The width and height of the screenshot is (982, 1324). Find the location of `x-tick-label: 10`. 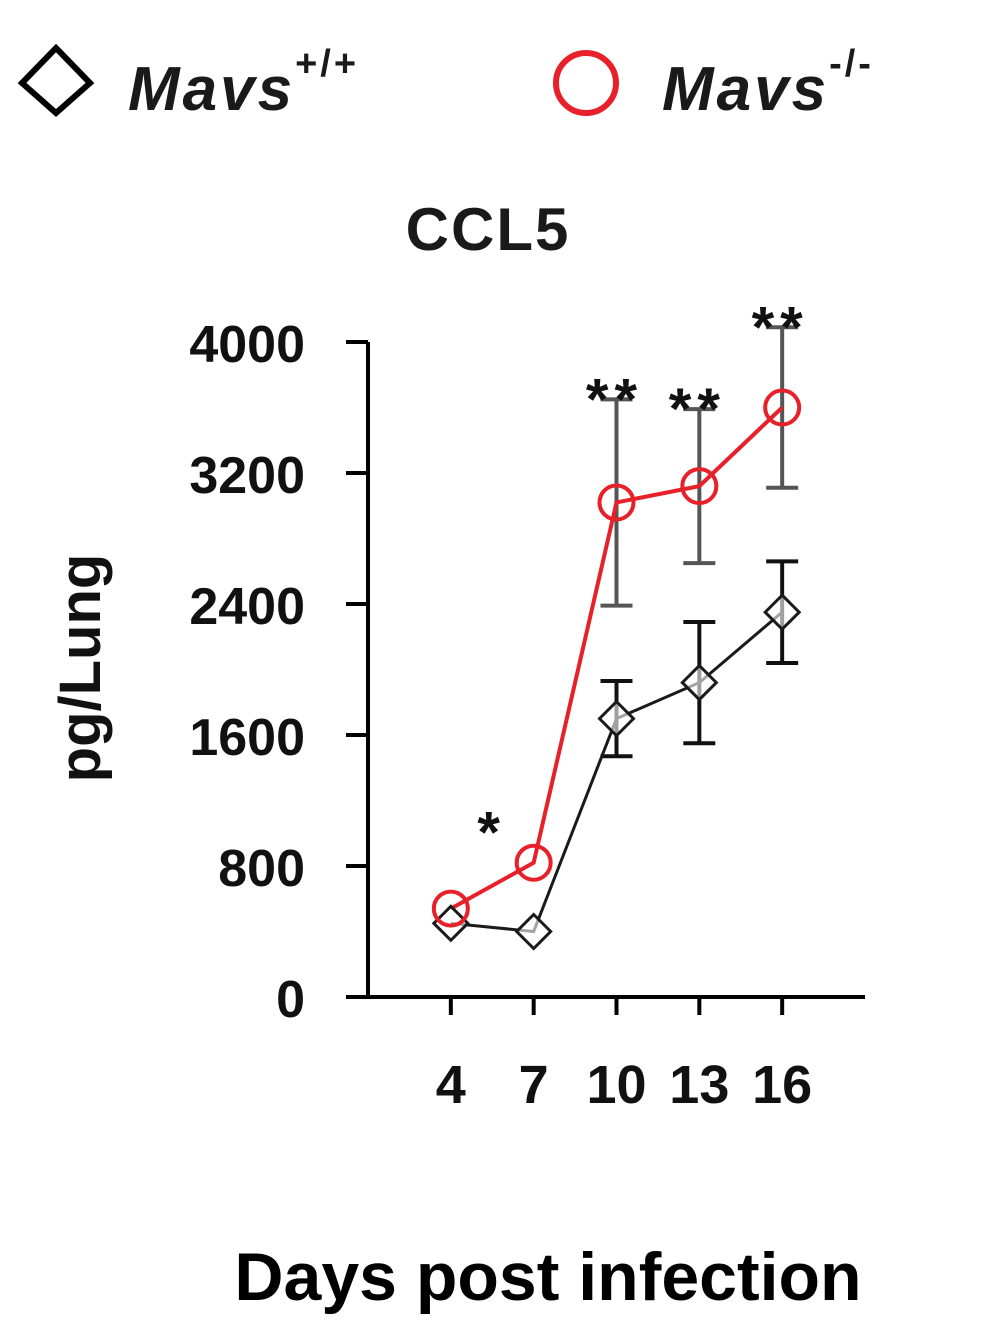

x-tick-label: 10 is located at coordinates (616, 1085).